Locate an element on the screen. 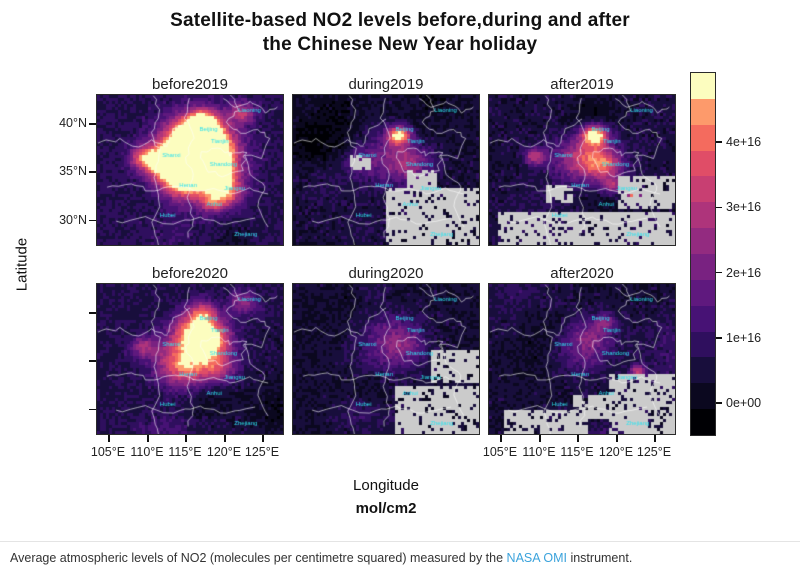 This screenshot has width=800, height=576. heatmap-canvas-during2020 is located at coordinates (386, 359).